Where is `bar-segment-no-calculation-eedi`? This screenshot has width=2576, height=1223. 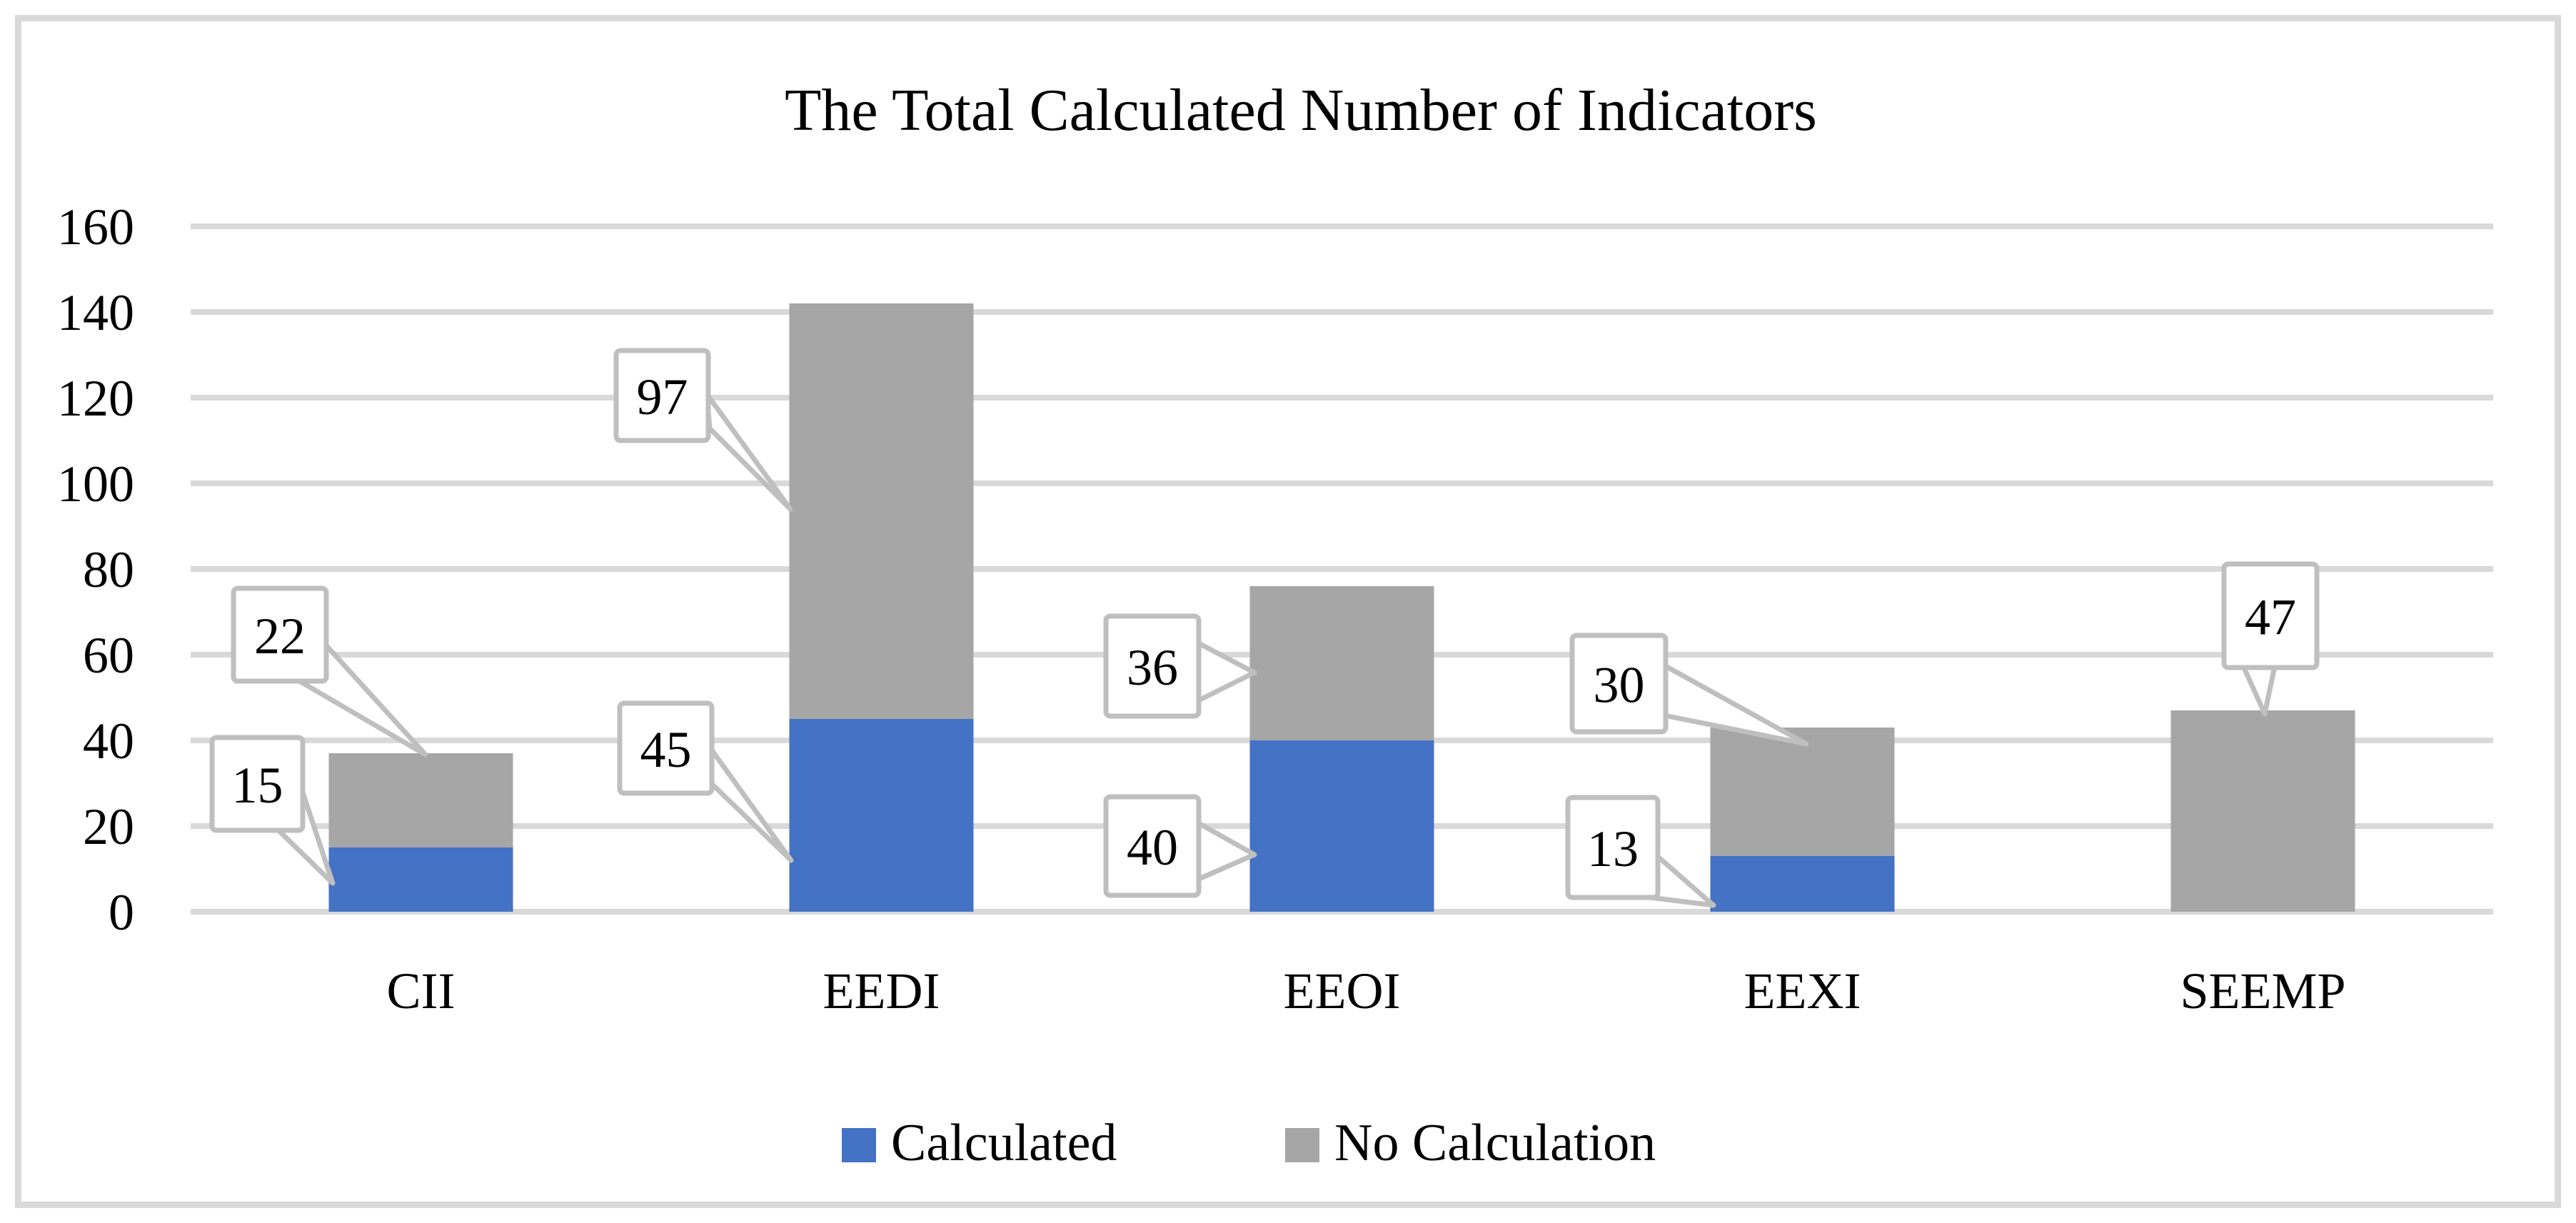 bar-segment-no-calculation-eedi is located at coordinates (882, 511).